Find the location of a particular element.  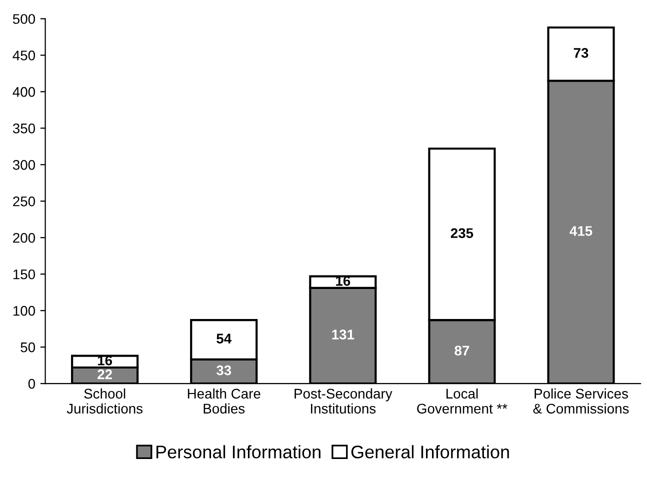

y-tick-label: 450 is located at coordinates (24, 55).